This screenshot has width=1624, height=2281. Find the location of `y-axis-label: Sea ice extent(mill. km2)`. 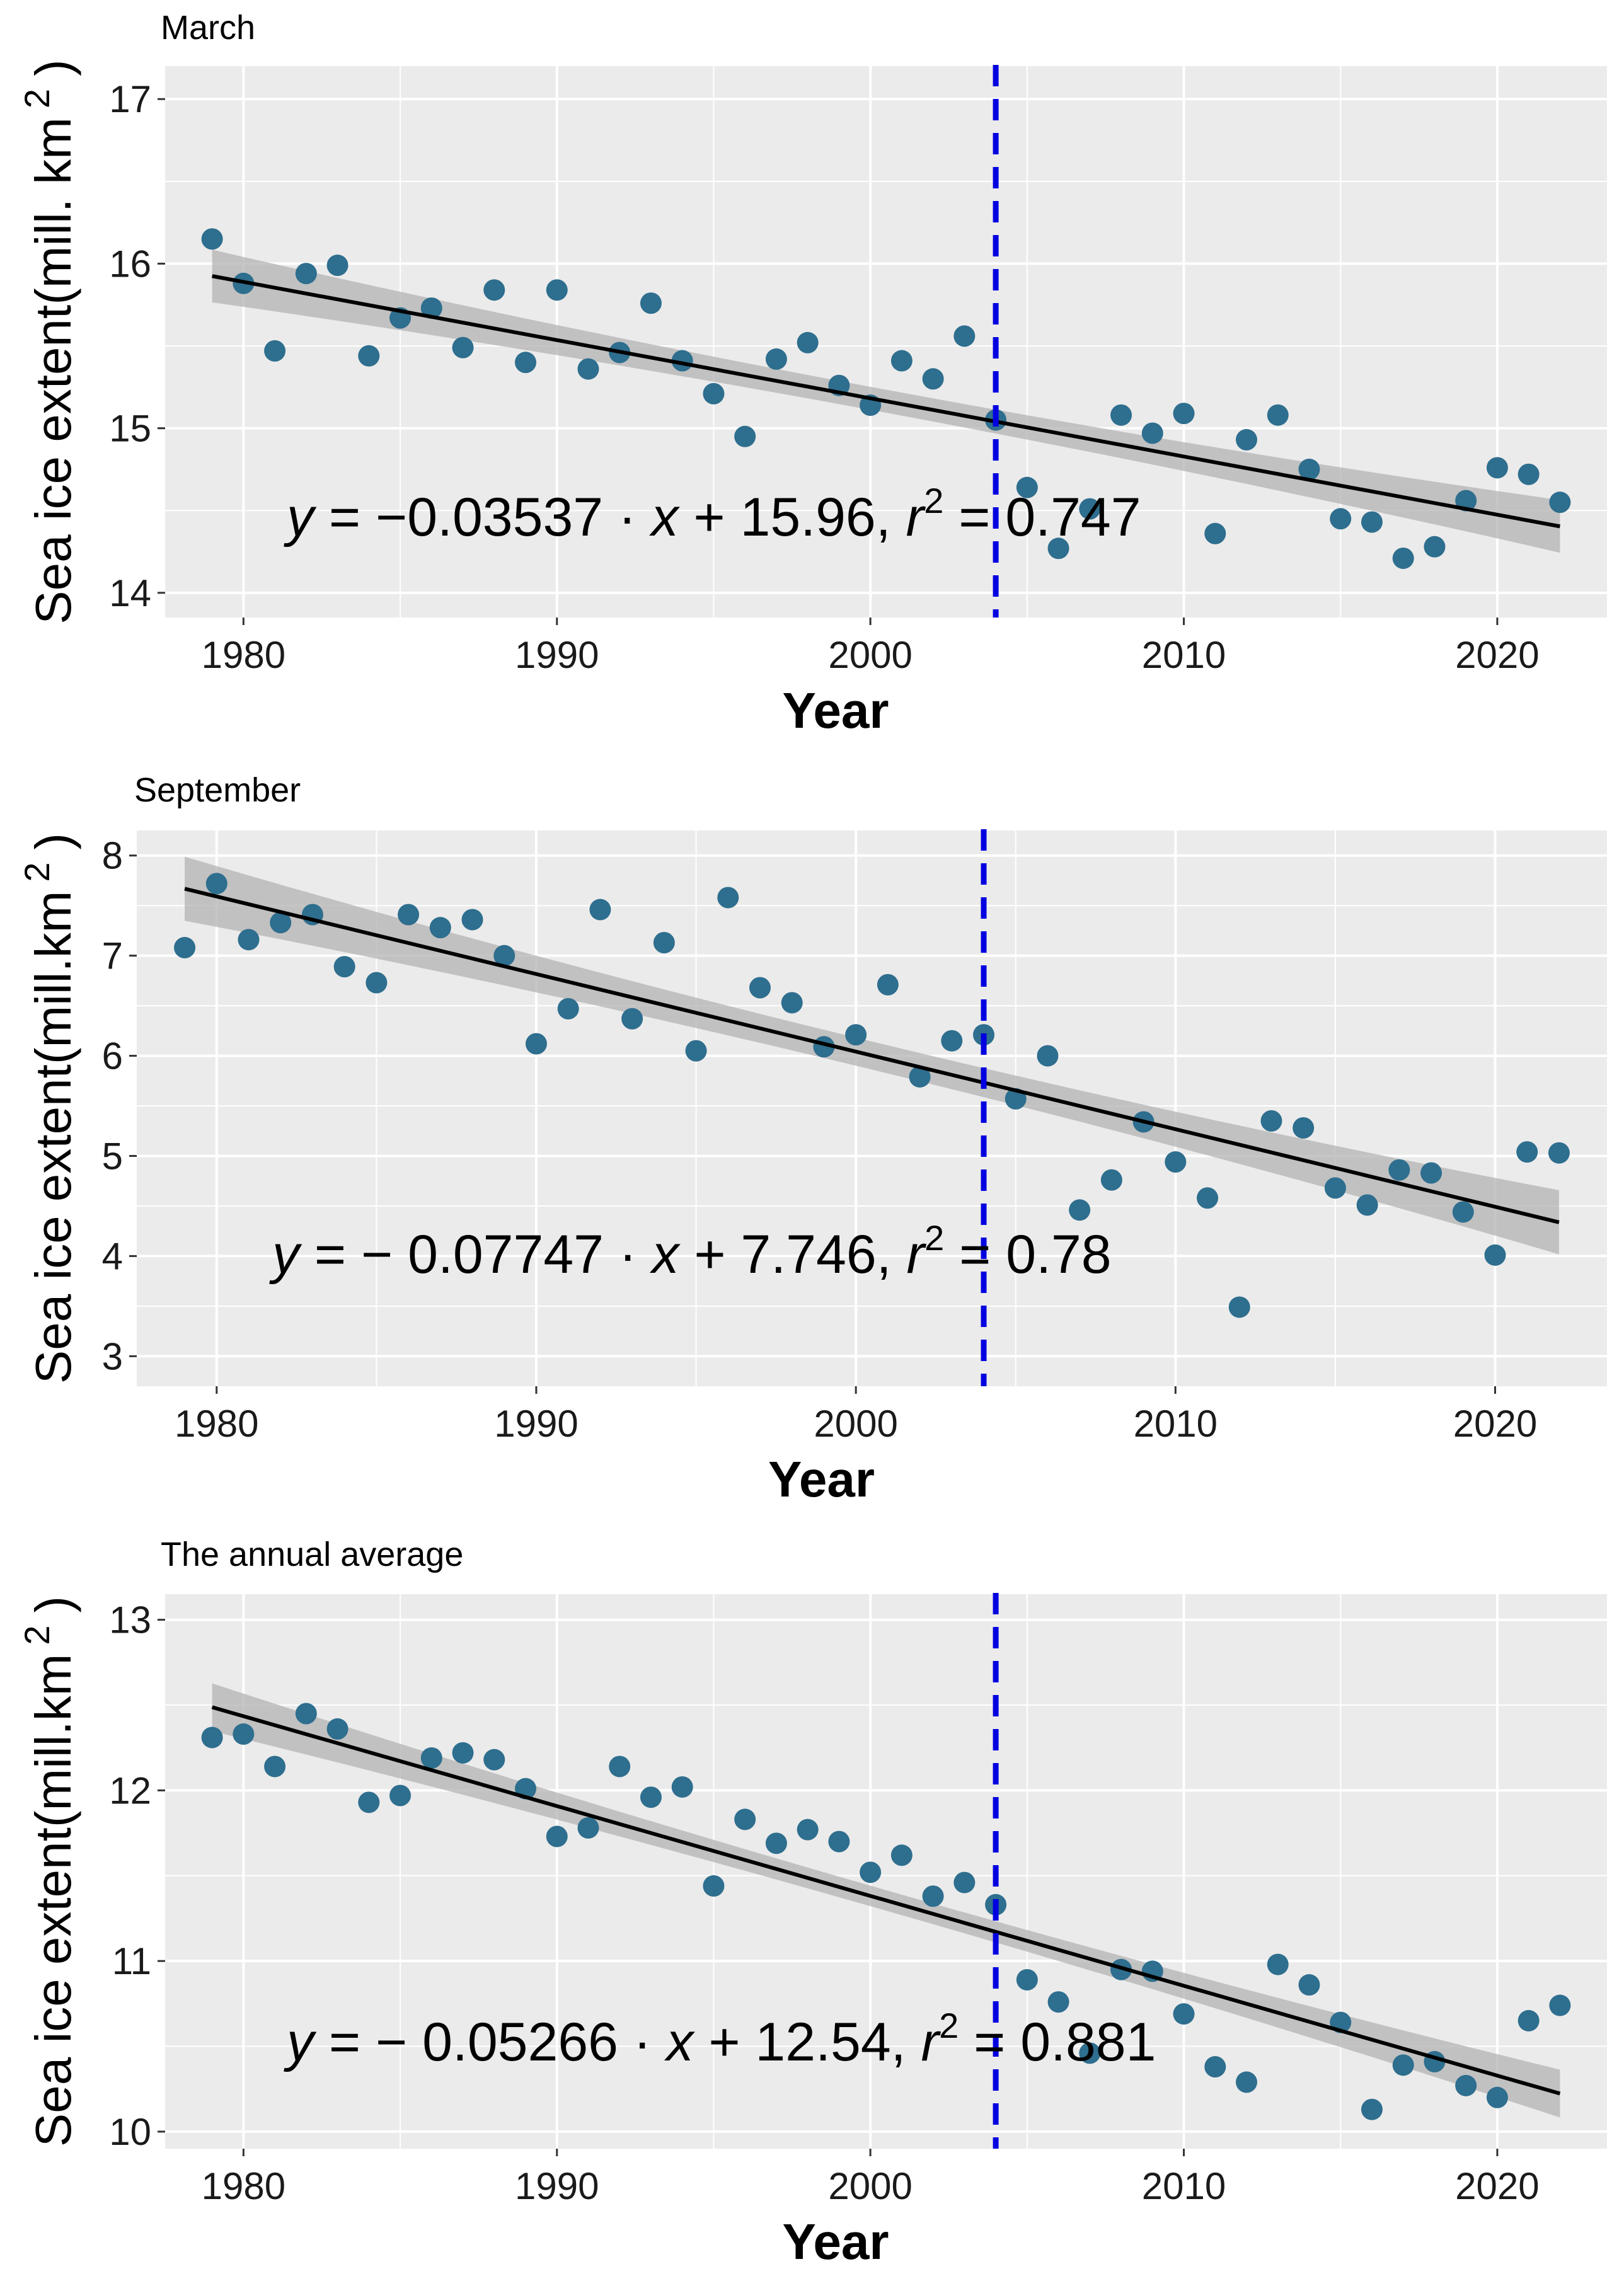

y-axis-label: Sea ice extent(mill. km2) is located at coordinates (49, 341).